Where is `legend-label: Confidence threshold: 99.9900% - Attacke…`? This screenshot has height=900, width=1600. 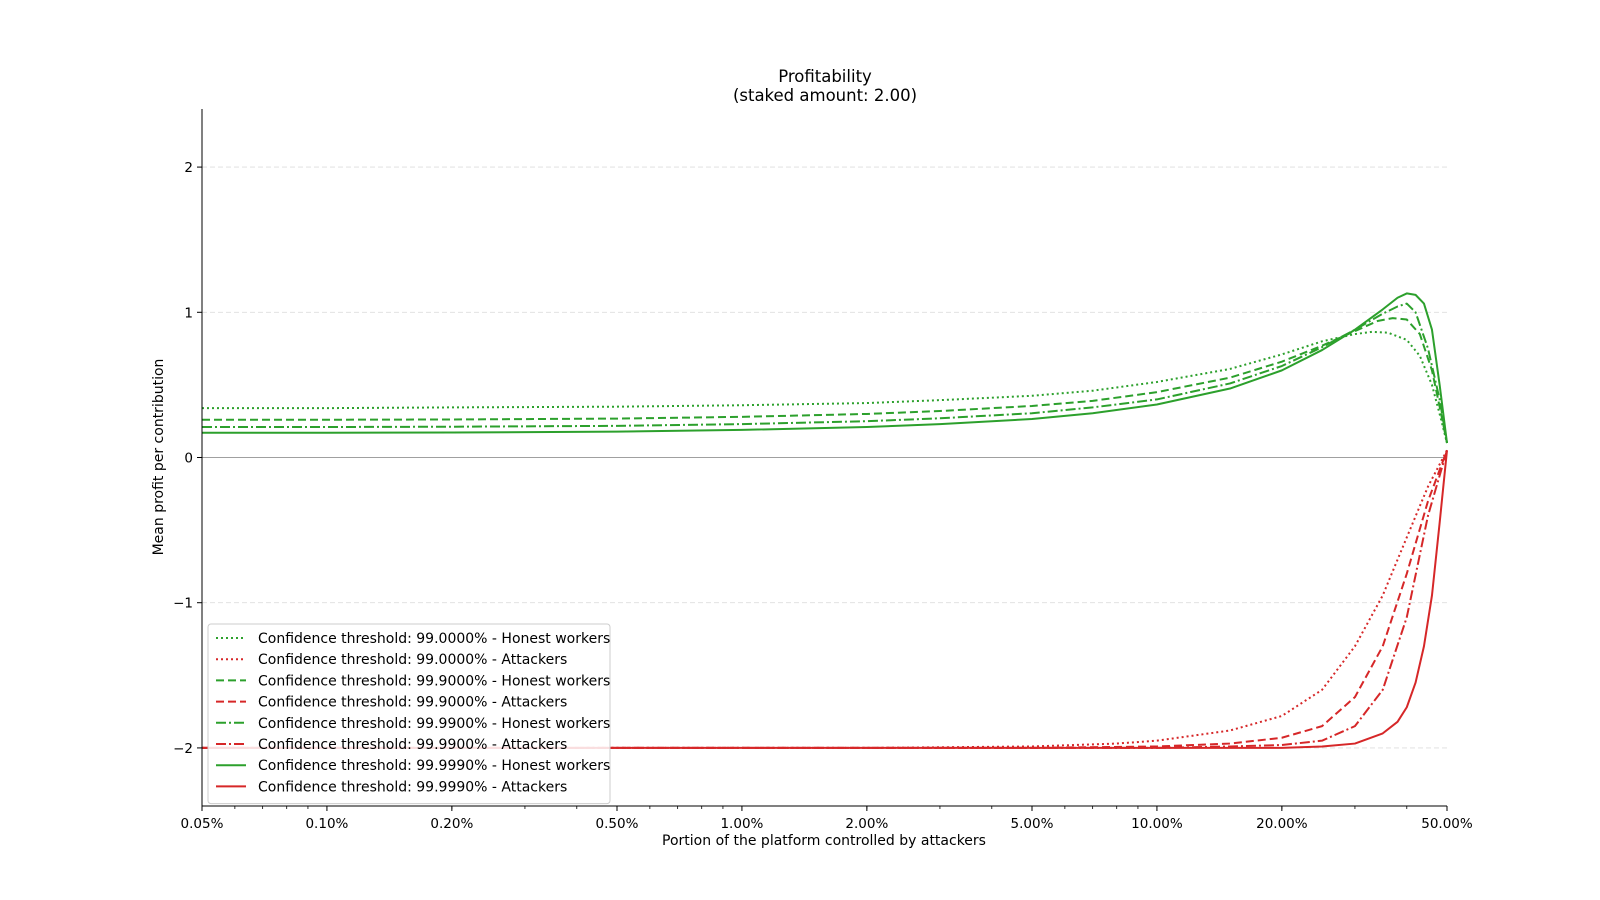
legend-label: Confidence threshold: 99.9900% - Attacke… is located at coordinates (412, 745).